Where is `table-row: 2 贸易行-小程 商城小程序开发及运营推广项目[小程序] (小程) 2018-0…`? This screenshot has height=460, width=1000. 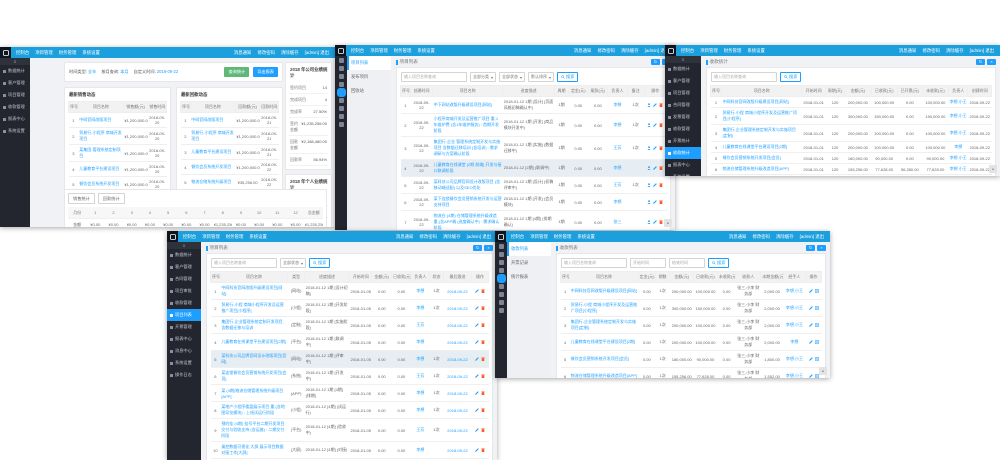 table-row: 2 贸易行-小程 商城小程序开发及运营推广项目[小程序] (小程) 2018-0… is located at coordinates (349, 308).